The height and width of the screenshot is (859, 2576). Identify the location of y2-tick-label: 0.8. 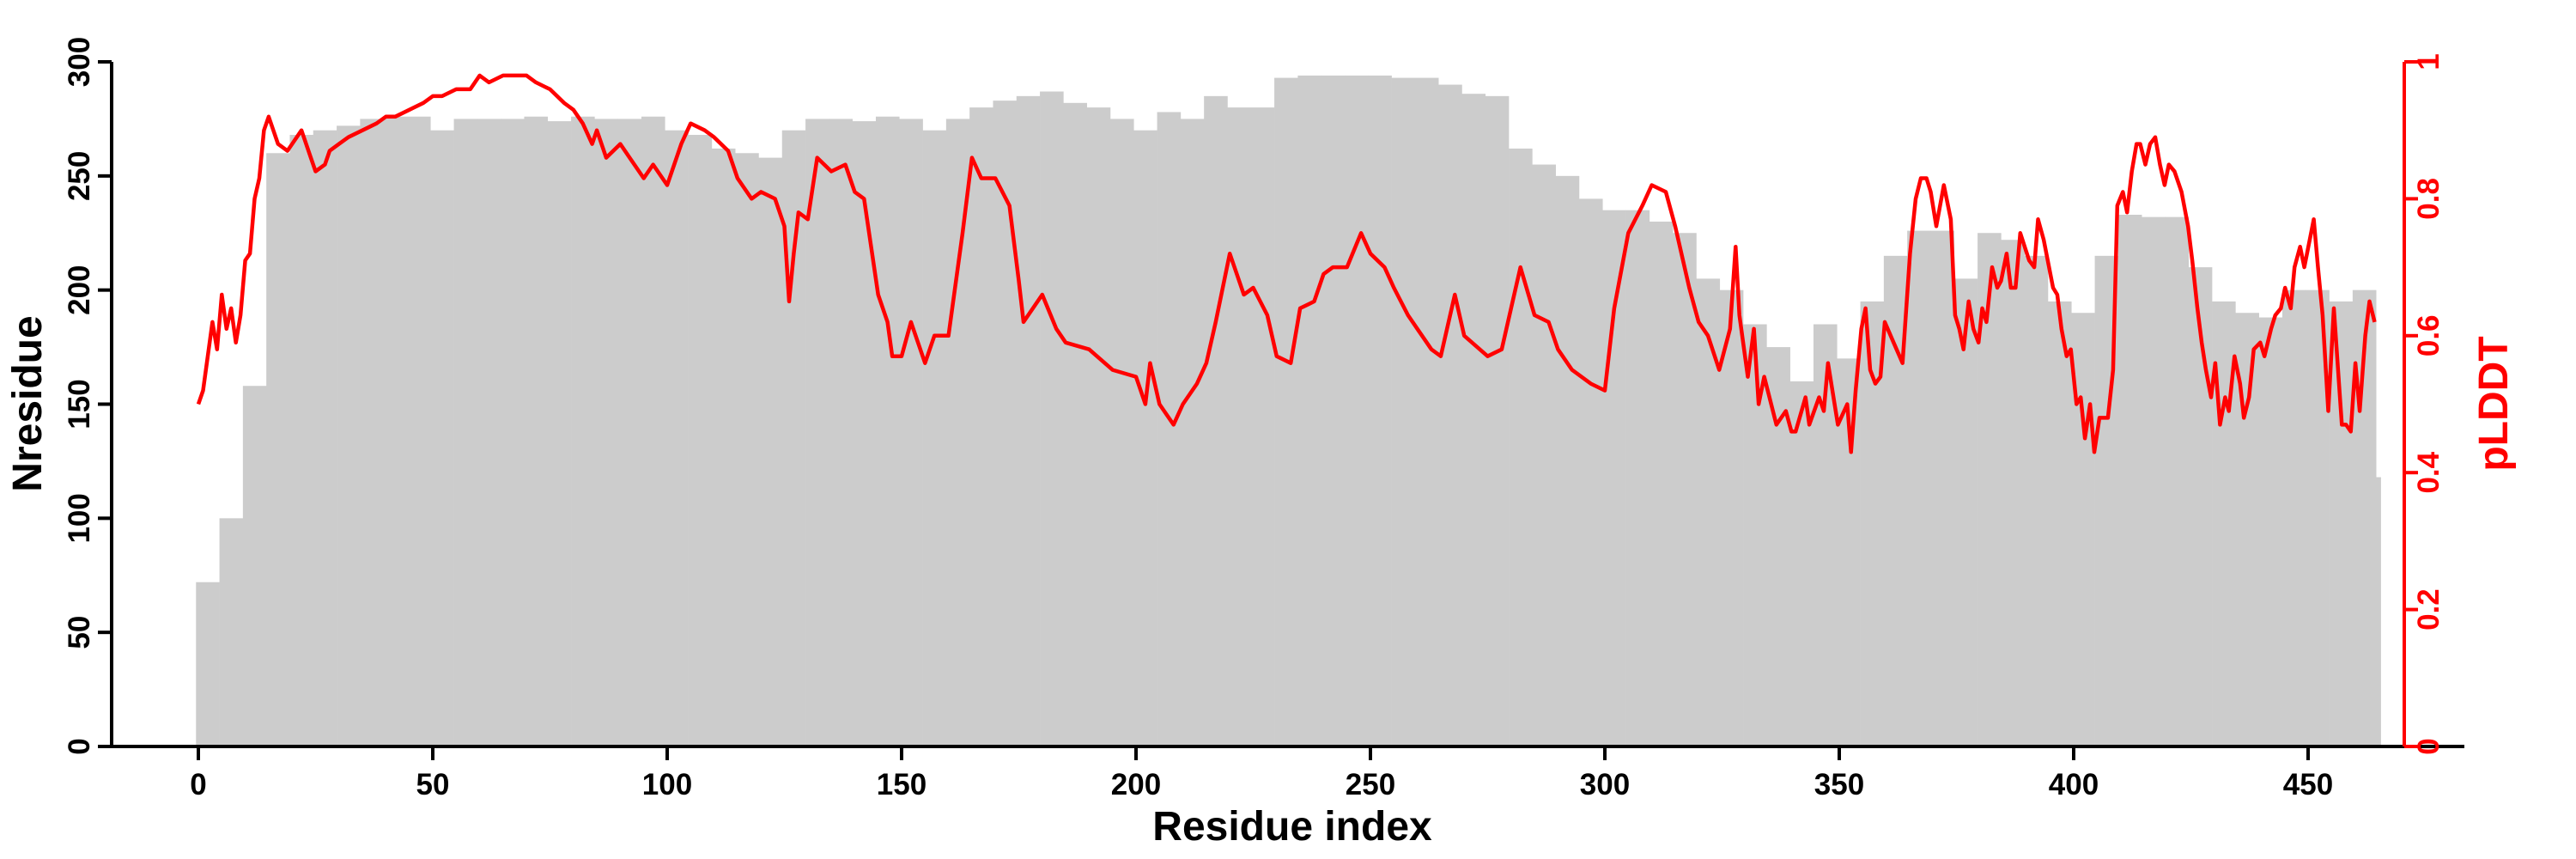
(2428, 199).